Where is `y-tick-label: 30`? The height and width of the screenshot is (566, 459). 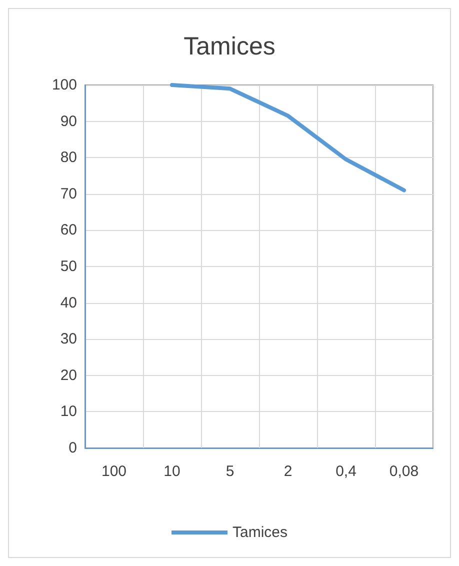
y-tick-label: 30 is located at coordinates (68, 339).